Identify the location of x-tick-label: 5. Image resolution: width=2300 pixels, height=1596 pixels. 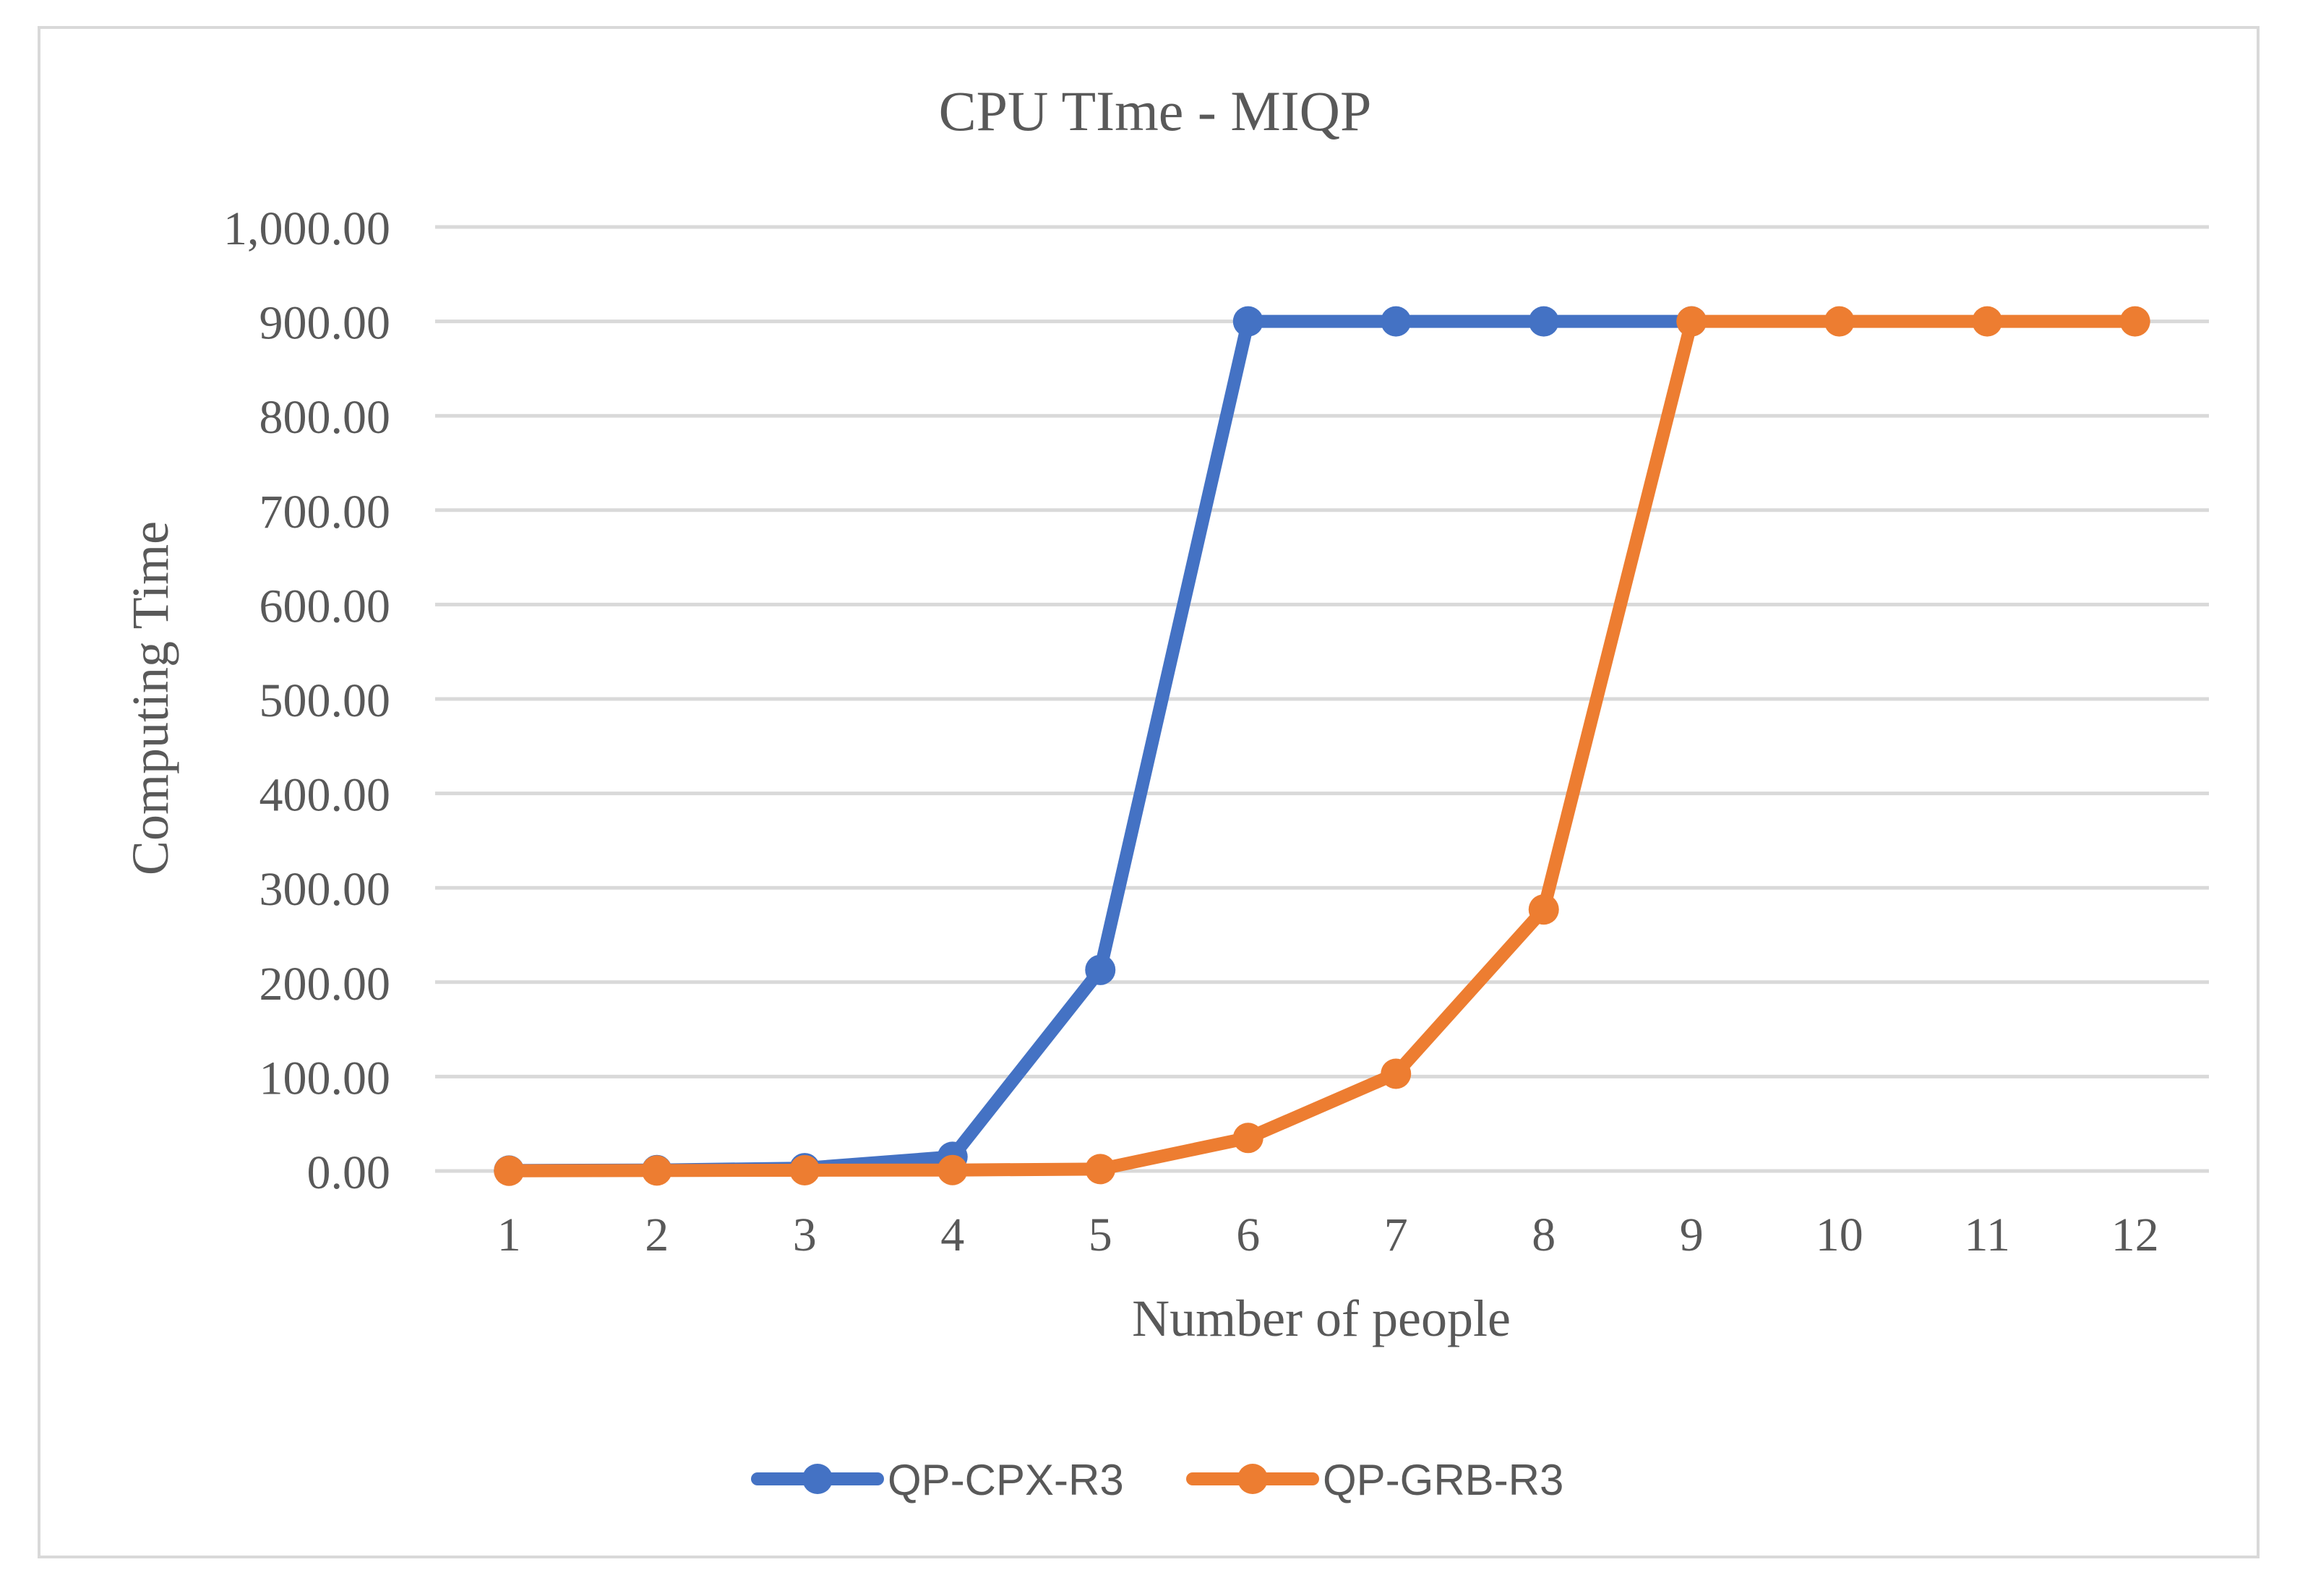
(1100, 1235).